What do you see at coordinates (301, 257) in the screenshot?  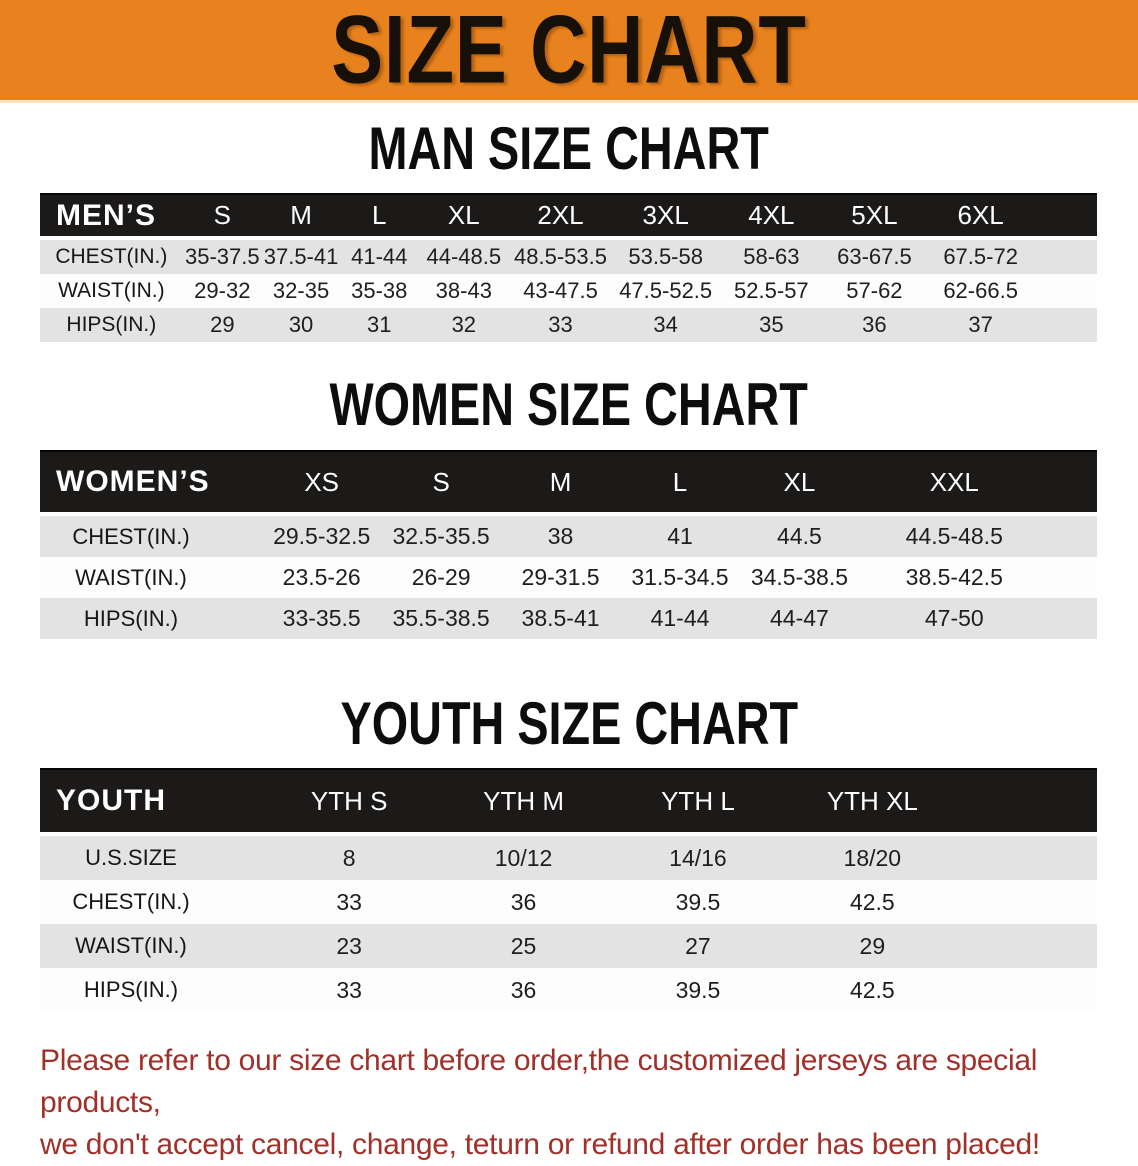 I see `size-value-cell: 37.5-41` at bounding box center [301, 257].